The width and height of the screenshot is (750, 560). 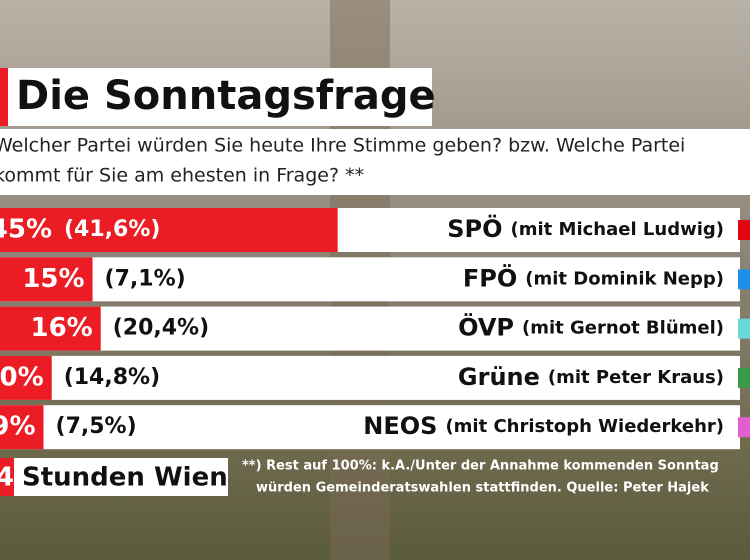 What do you see at coordinates (624, 278) in the screenshot?
I see `candidate: (mit Dominik Nepp)` at bounding box center [624, 278].